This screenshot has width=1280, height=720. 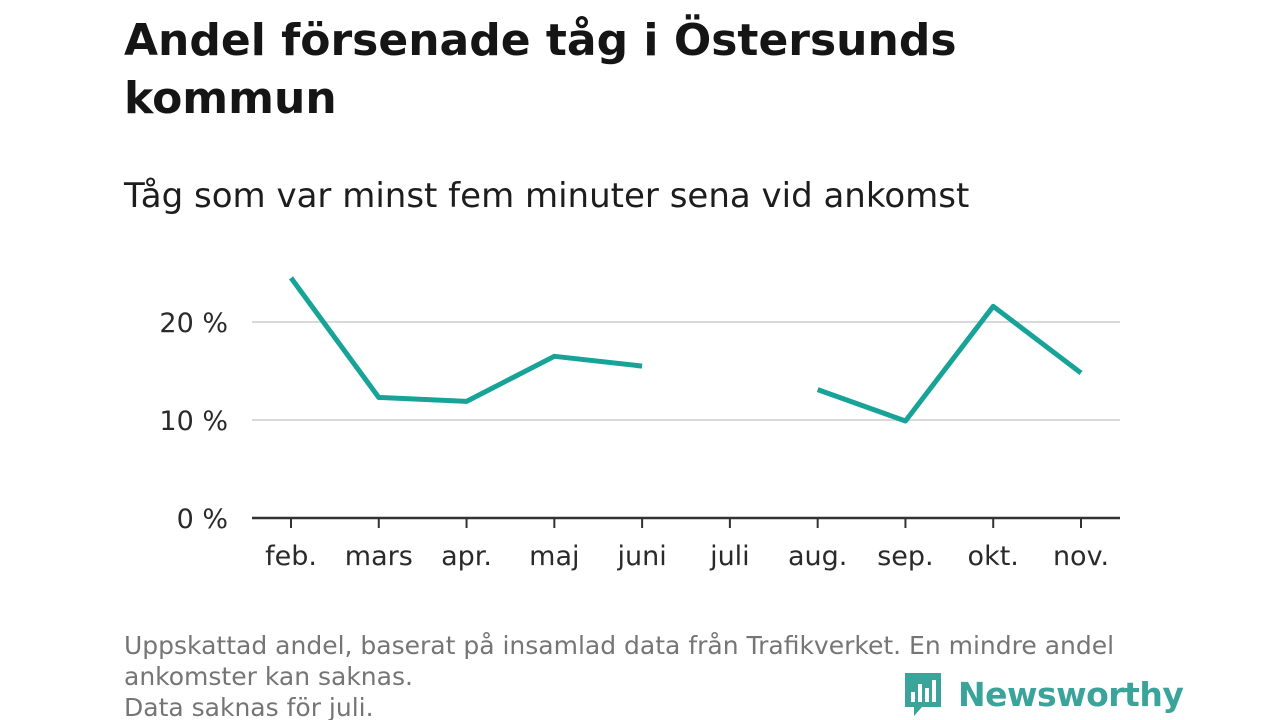 What do you see at coordinates (641, 556) in the screenshot?
I see `x-tick-label: juni` at bounding box center [641, 556].